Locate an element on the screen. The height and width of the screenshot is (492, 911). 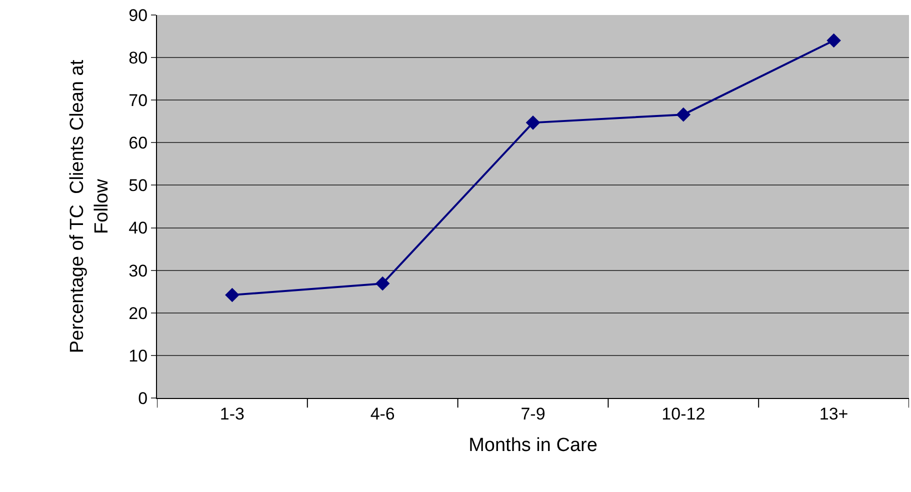
y-tick-label: 0 is located at coordinates (143, 398).